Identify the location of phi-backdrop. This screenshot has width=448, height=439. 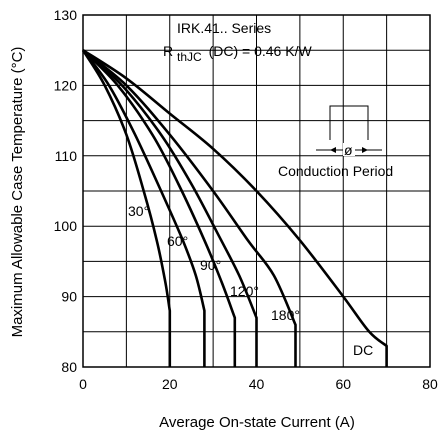
(349, 149).